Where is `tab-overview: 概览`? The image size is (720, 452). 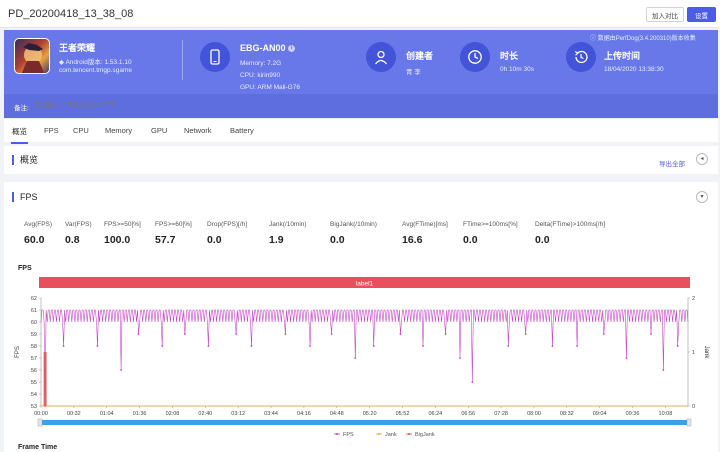 tab-overview: 概览 is located at coordinates (19, 135).